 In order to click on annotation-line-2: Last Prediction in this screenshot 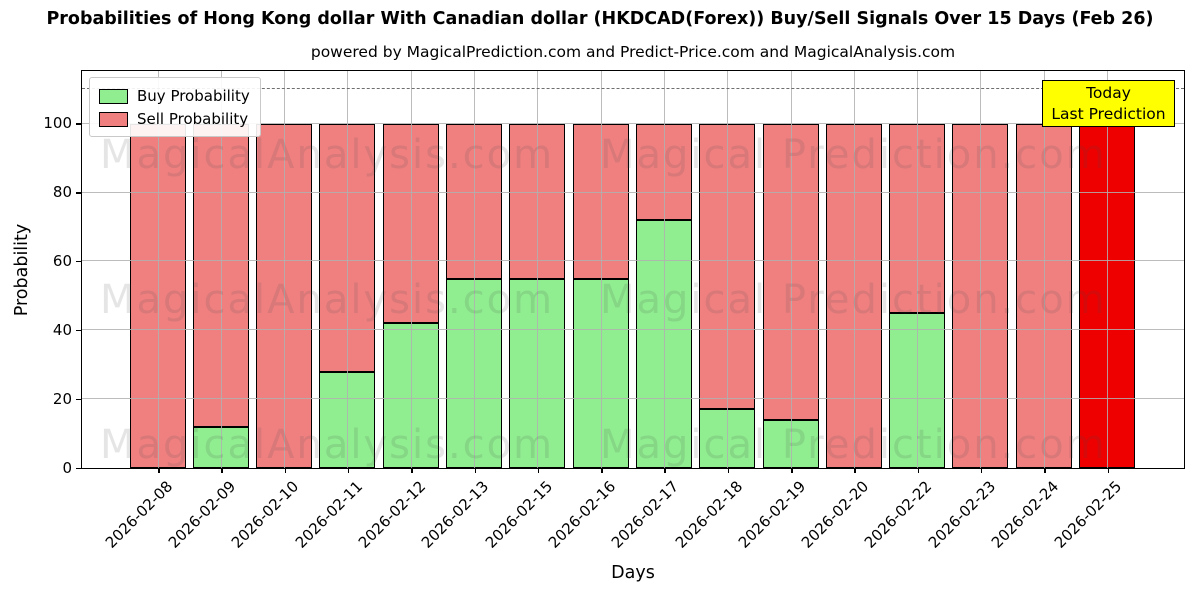, I will do `click(1108, 113)`.